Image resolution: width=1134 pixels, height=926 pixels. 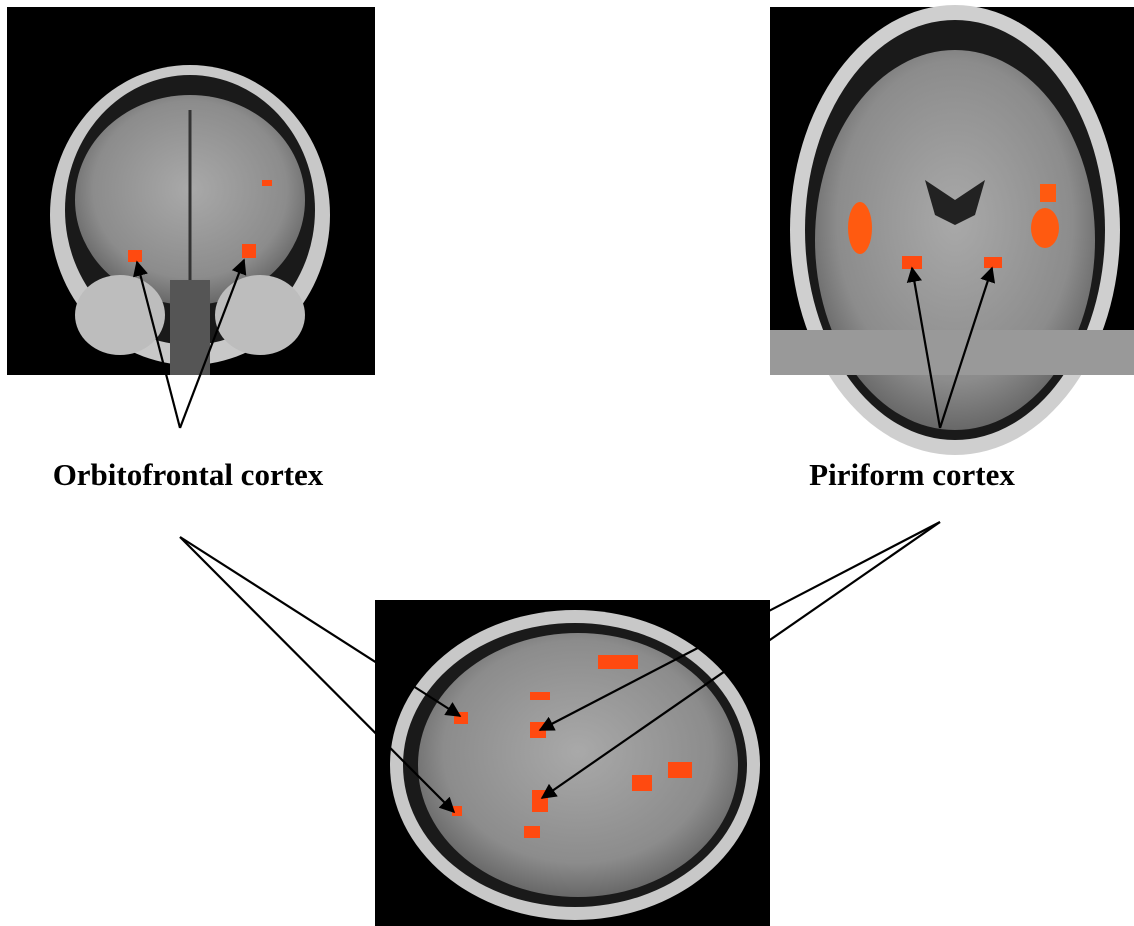 I want to click on label: Piriform cortex, so click(x=912, y=474).